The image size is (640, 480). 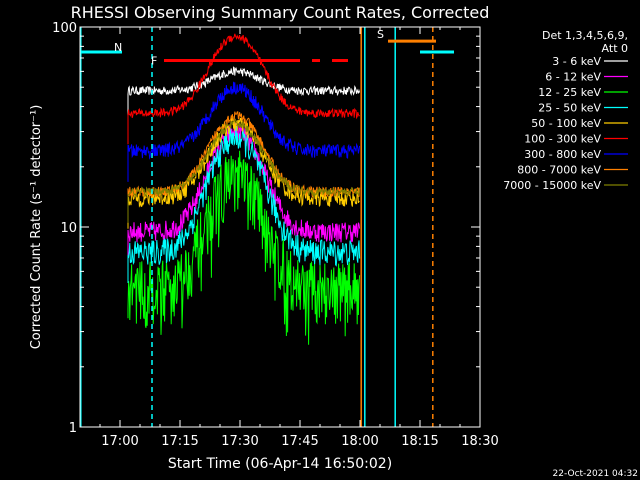 I want to click on y-tick-label-0: 1, so click(x=73, y=428).